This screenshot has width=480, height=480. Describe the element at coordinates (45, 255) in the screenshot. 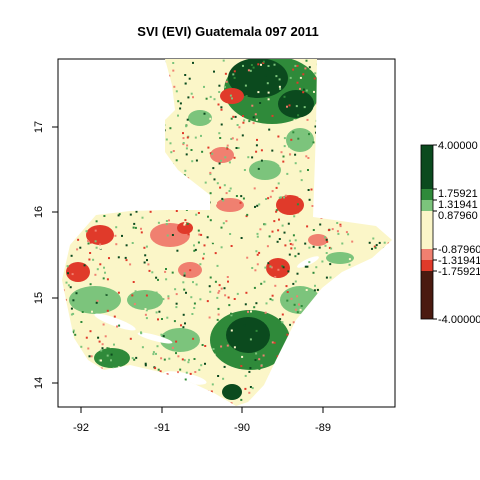

I see `y-axis: 14 15 16 17` at that location.